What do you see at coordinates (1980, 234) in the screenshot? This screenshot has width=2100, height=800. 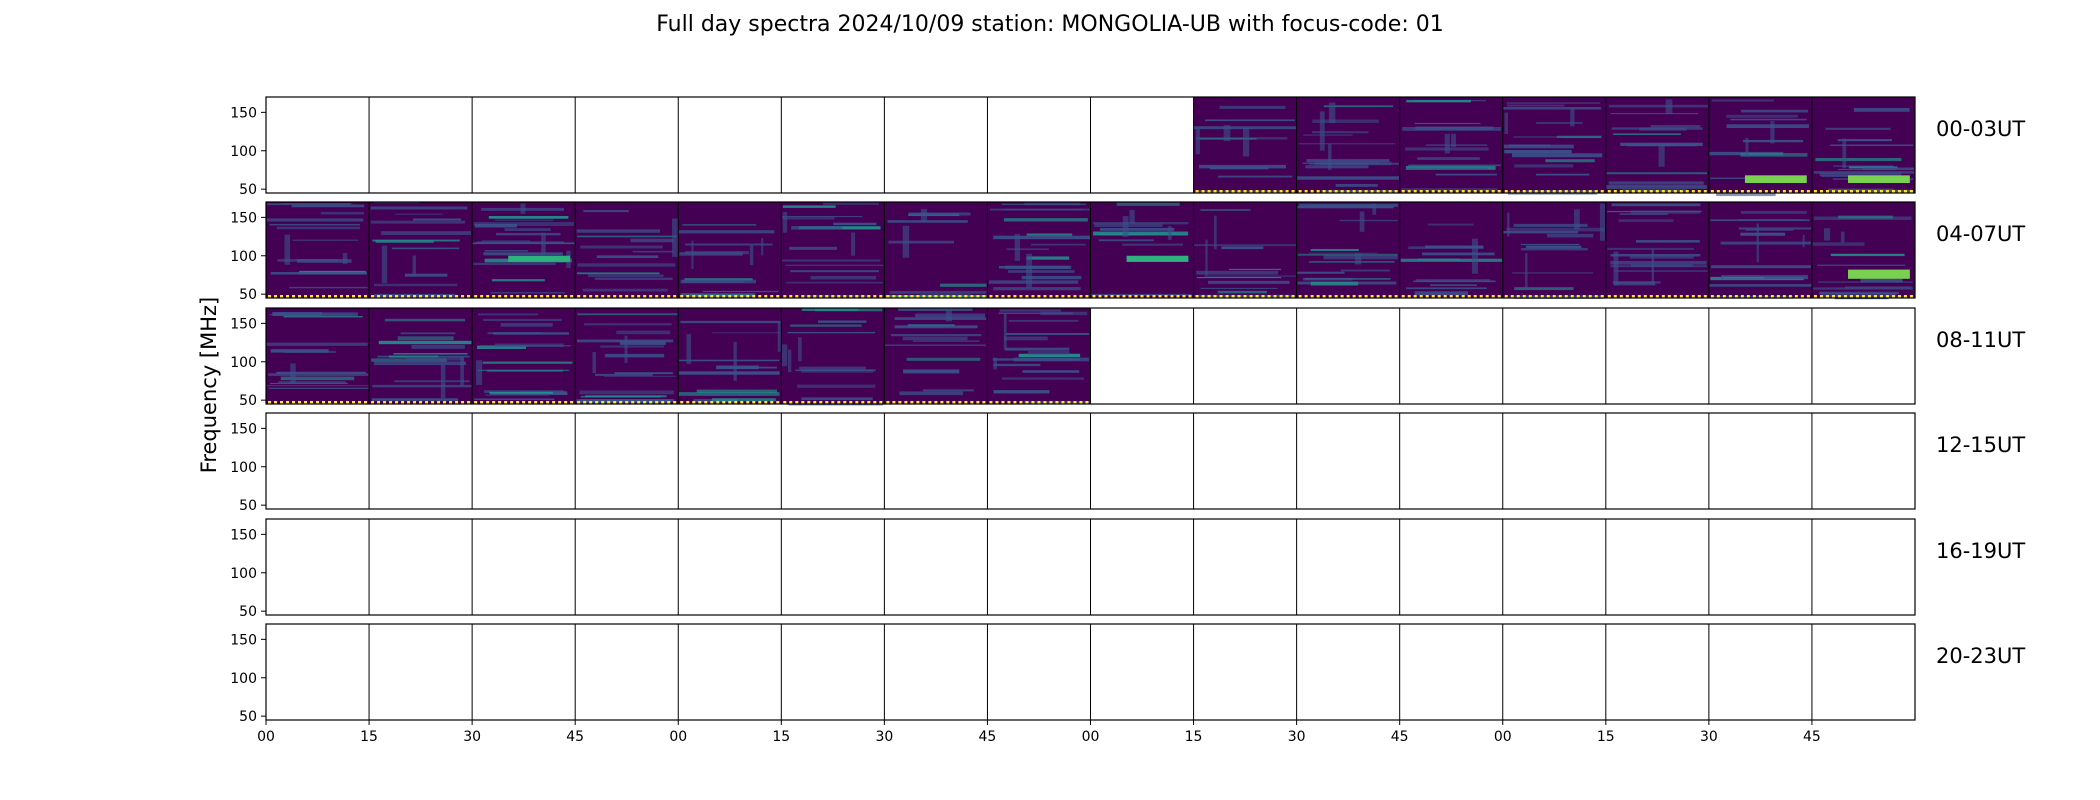 I see `row-label: 04-07UT` at bounding box center [1980, 234].